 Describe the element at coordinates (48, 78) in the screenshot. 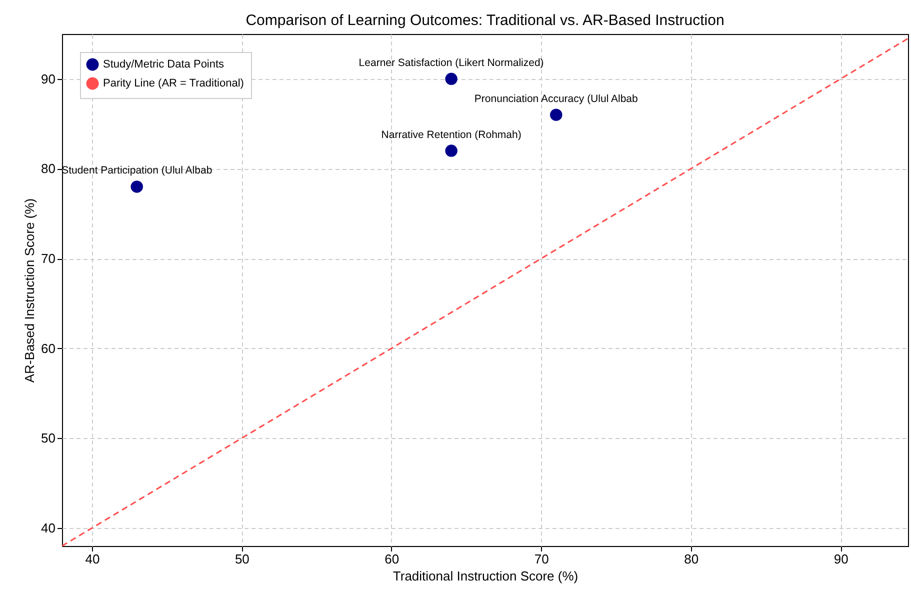

I see `y-tick-label: 90` at that location.